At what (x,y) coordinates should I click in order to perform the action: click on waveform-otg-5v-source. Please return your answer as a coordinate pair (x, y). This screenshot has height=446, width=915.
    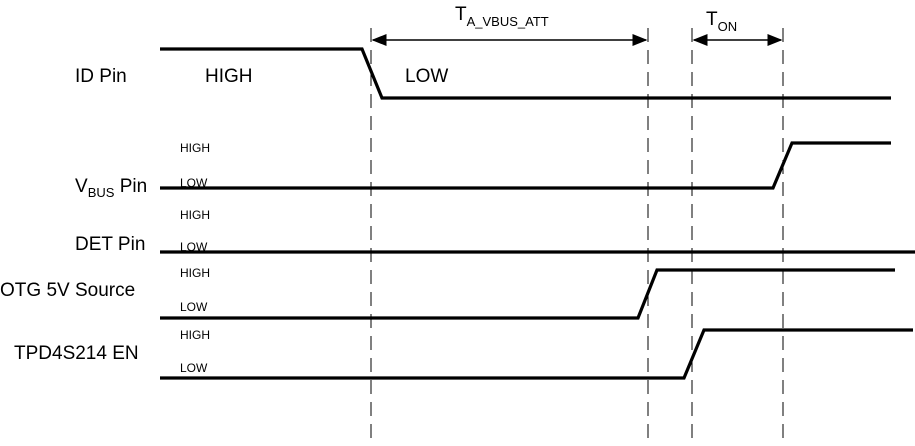
    Looking at the image, I should click on (527, 294).